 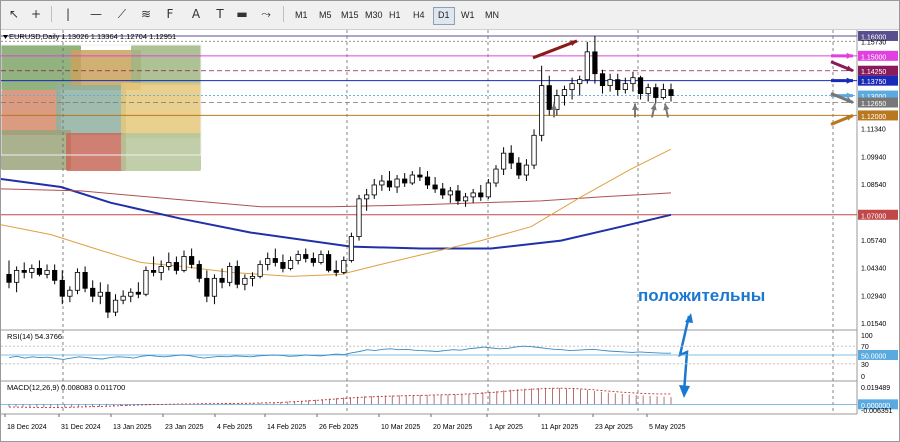 What do you see at coordinates (196, 14) in the screenshot?
I see `text-icon: A` at bounding box center [196, 14].